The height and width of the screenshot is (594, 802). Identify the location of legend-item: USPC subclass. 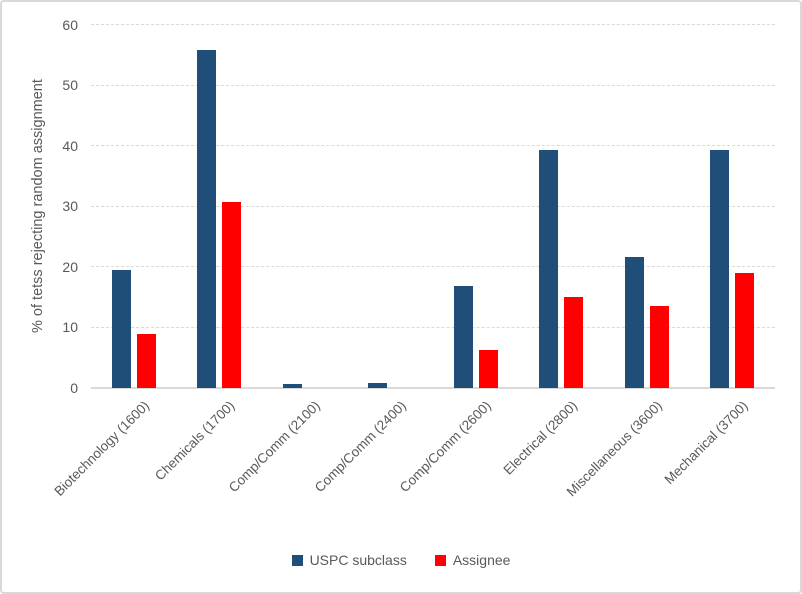
(349, 560).